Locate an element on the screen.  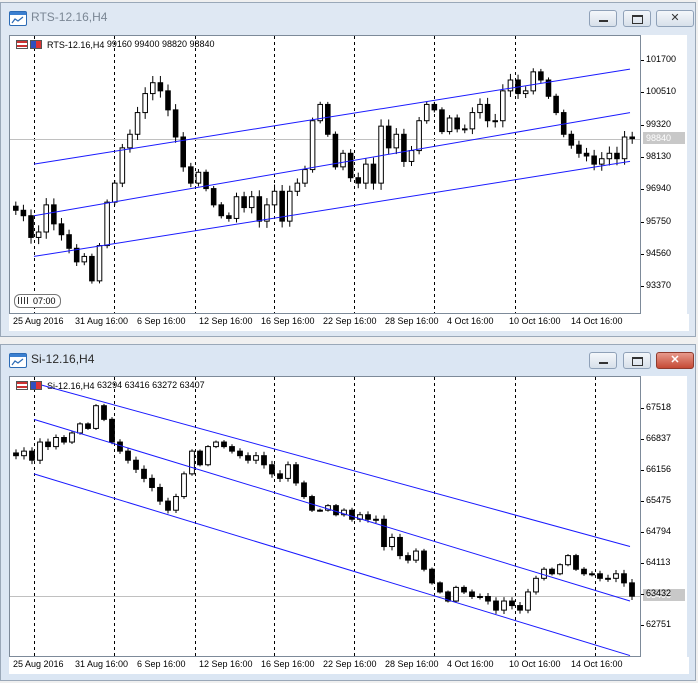
info-ohlc: 99160 99400 98820 98840 is located at coordinates (160, 44).